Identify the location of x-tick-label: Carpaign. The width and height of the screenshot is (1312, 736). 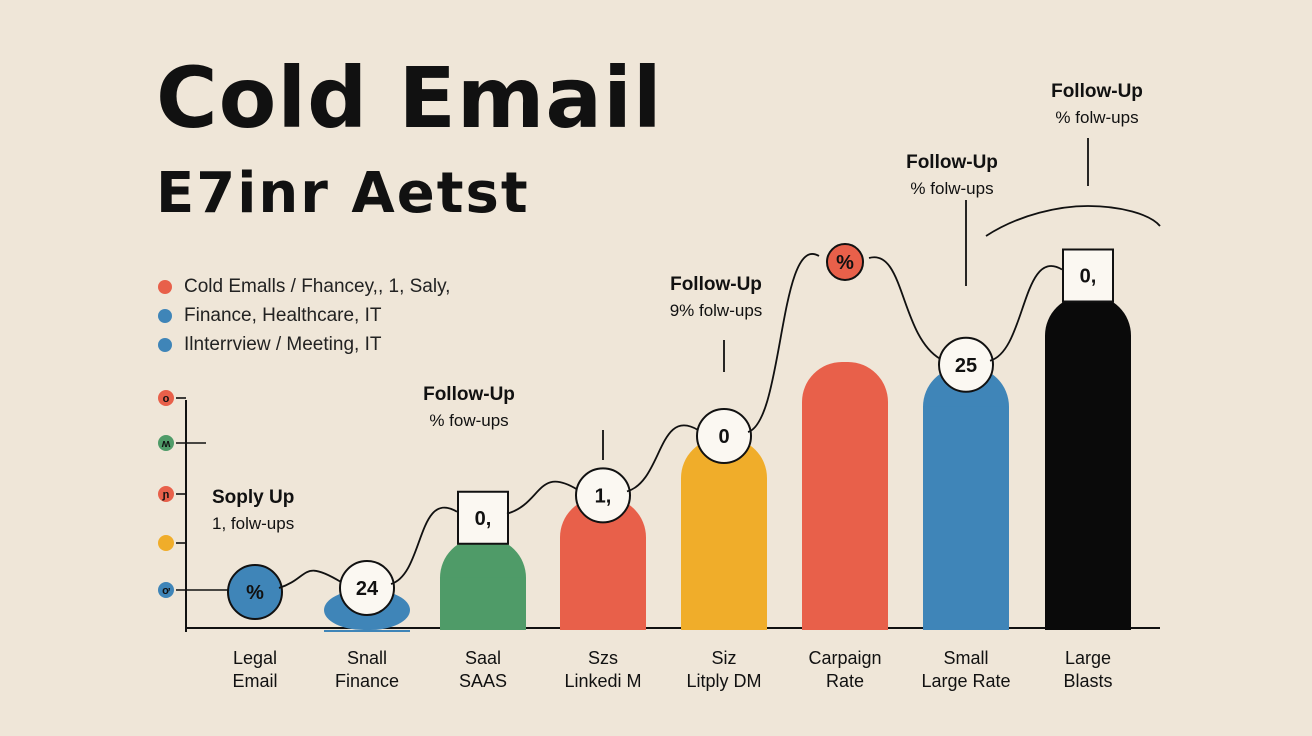
(844, 658).